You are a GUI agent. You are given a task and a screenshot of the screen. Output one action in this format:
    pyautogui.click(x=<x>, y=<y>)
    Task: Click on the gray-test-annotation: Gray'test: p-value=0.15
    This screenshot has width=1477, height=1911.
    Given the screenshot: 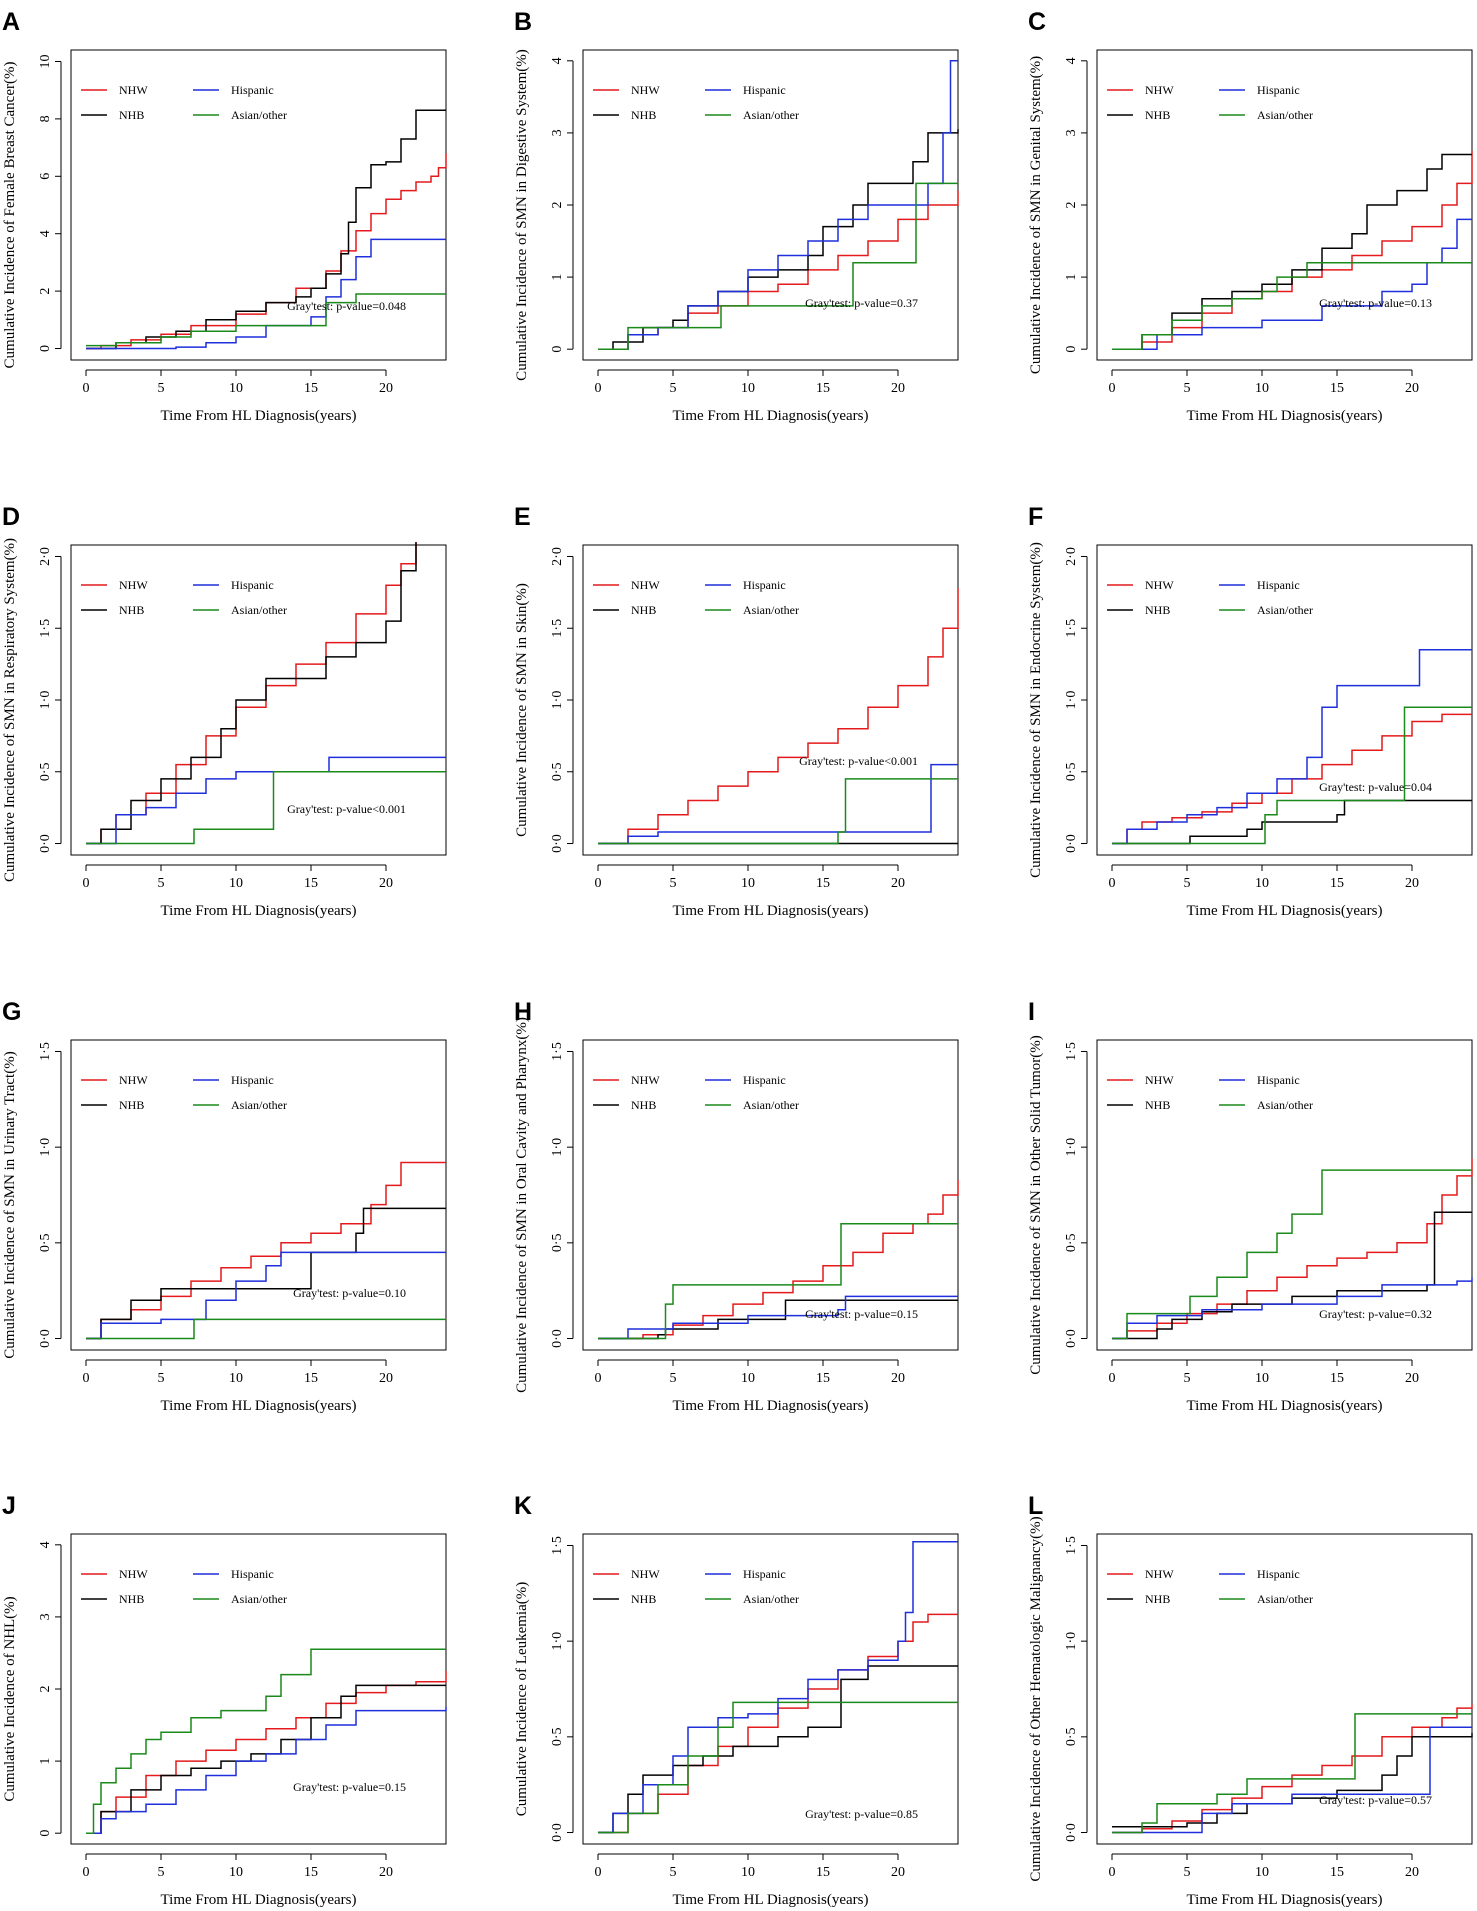 What is the action you would take?
    pyautogui.click(x=349, y=1787)
    